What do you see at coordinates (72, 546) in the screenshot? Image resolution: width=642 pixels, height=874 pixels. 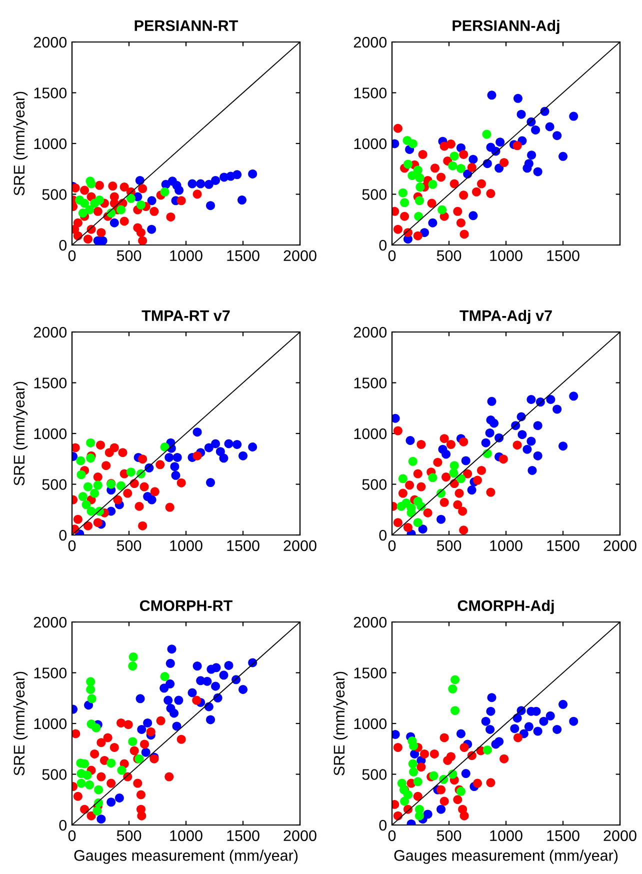 I see `x-tick-label: 0` at bounding box center [72, 546].